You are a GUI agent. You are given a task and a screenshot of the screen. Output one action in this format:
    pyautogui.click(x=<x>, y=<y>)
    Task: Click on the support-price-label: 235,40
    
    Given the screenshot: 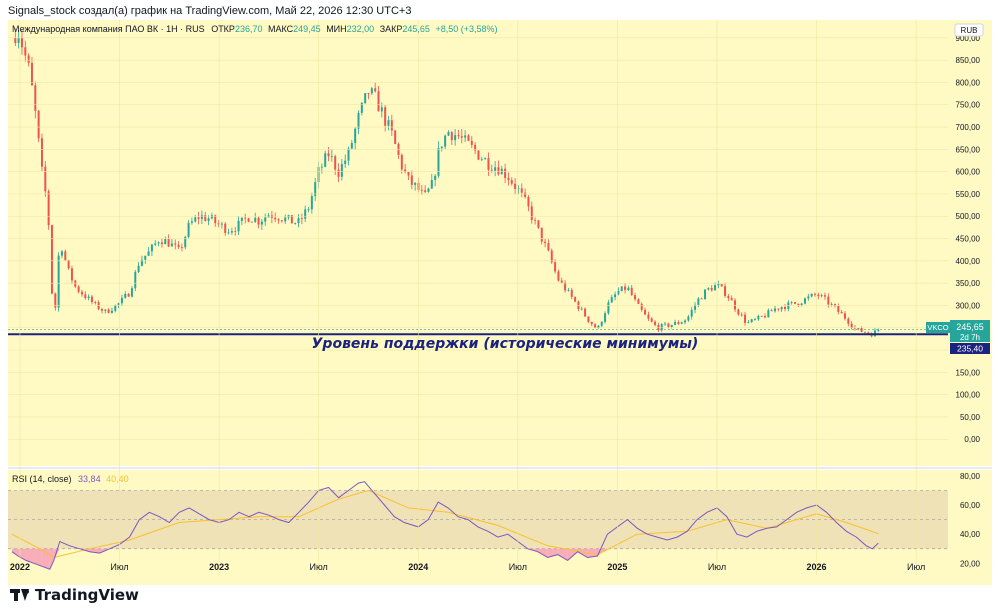 What is the action you would take?
    pyautogui.click(x=970, y=349)
    